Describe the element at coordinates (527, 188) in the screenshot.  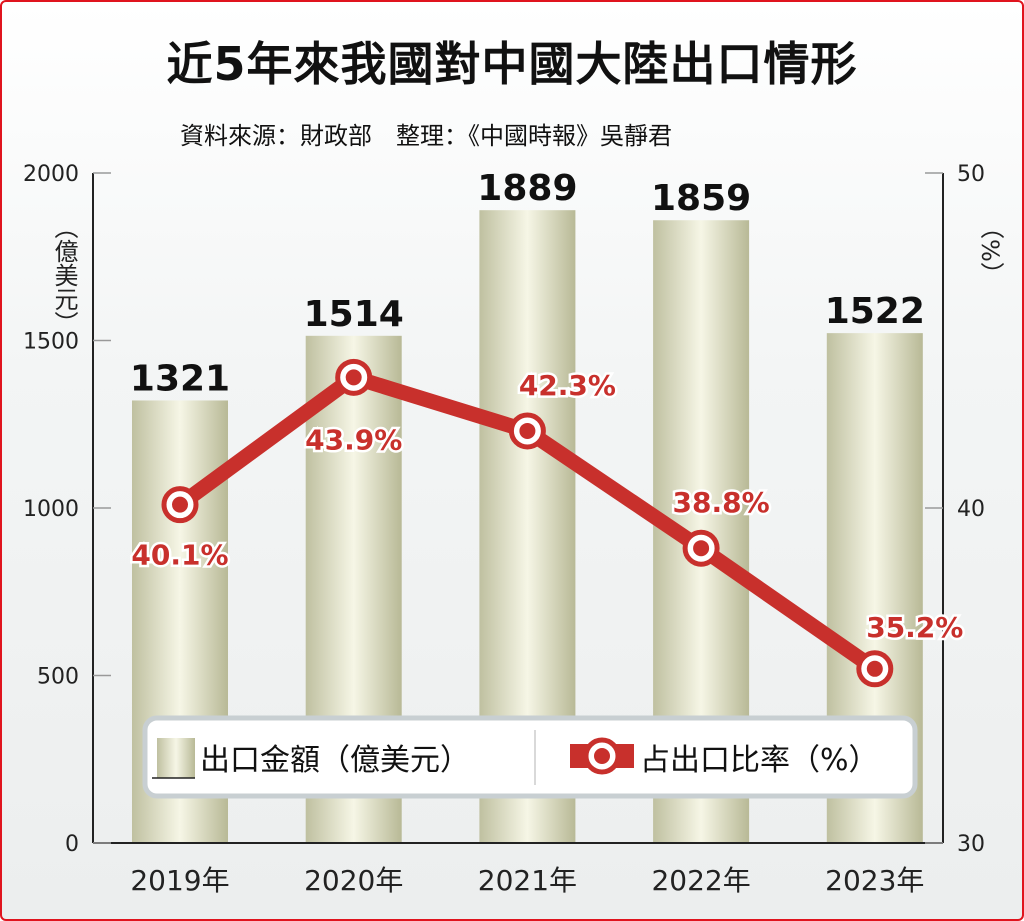
I see `bar-label: 1889` at that location.